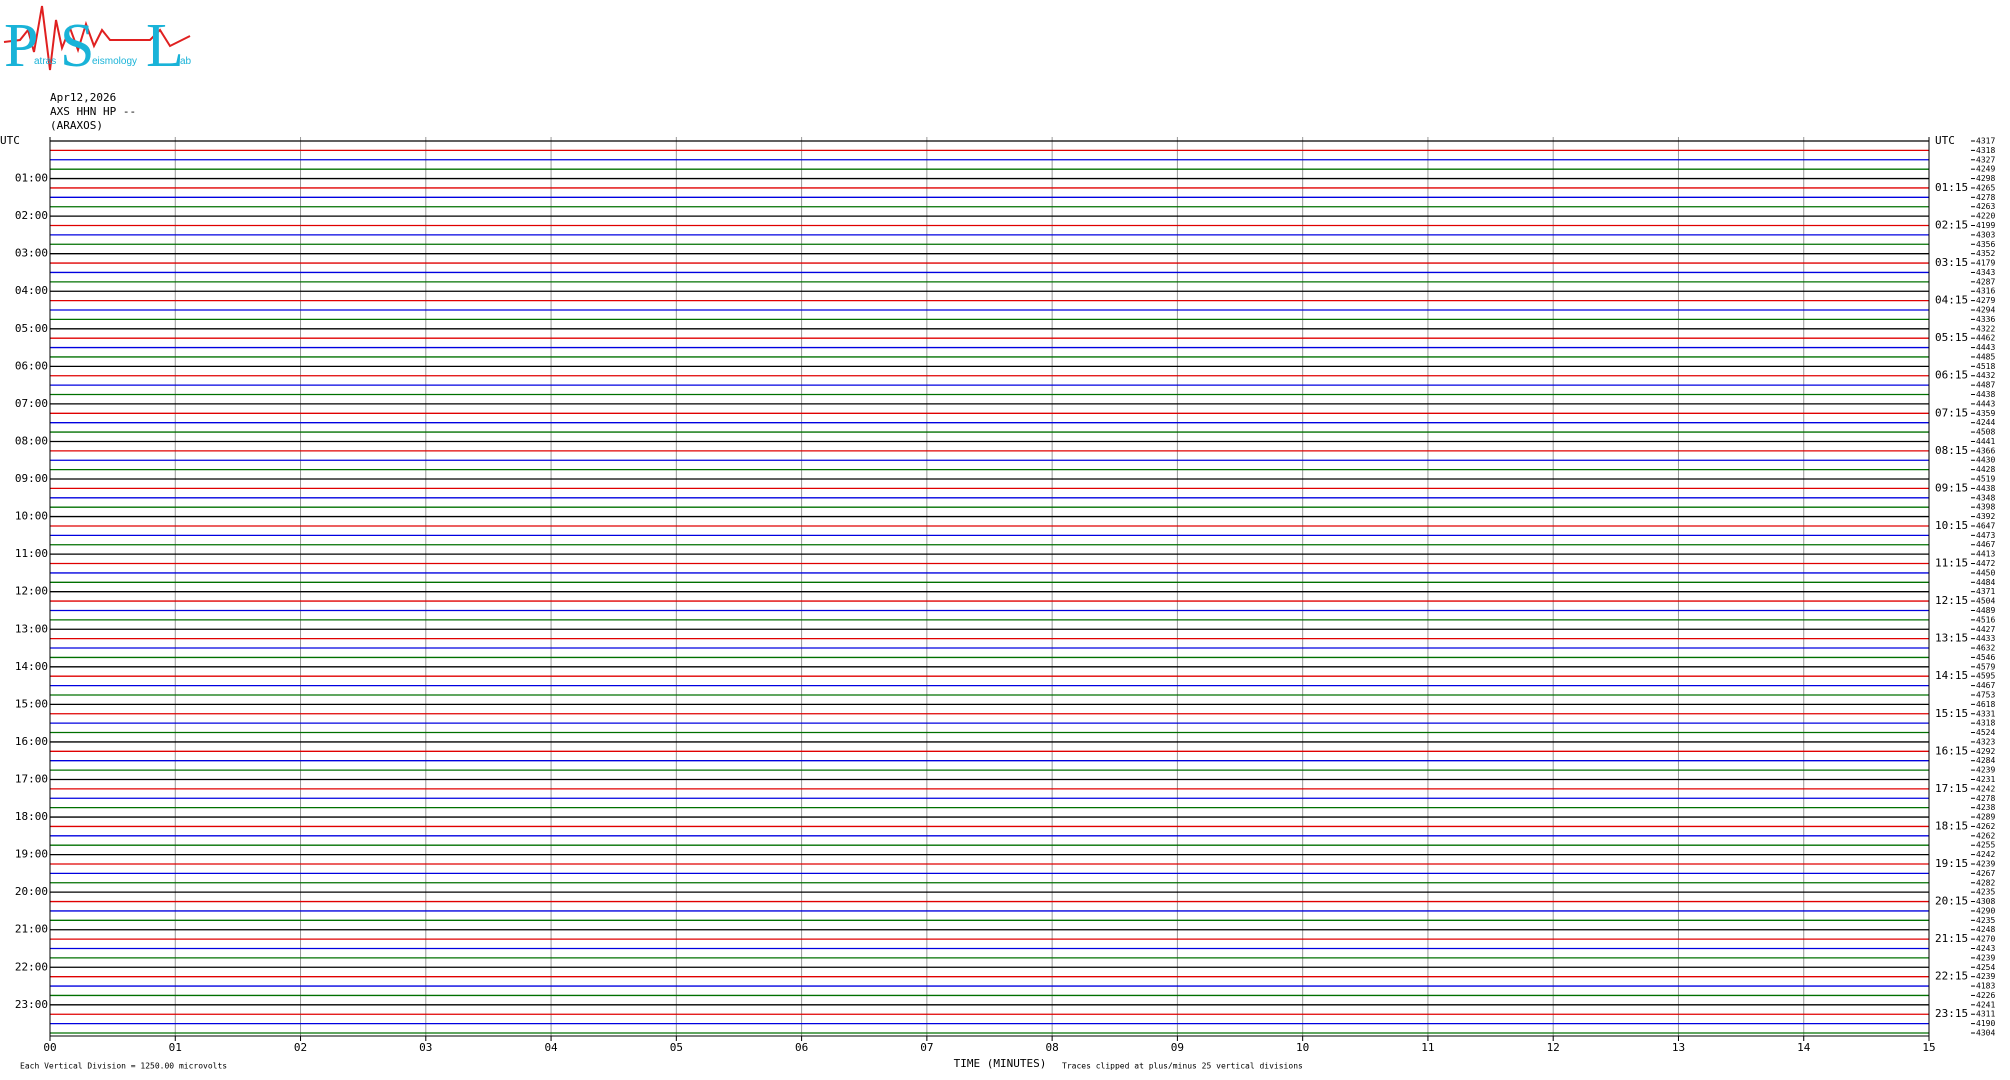  What do you see at coordinates (31, 1004) in the screenshot?
I see `left-time-label: 23:00` at bounding box center [31, 1004].